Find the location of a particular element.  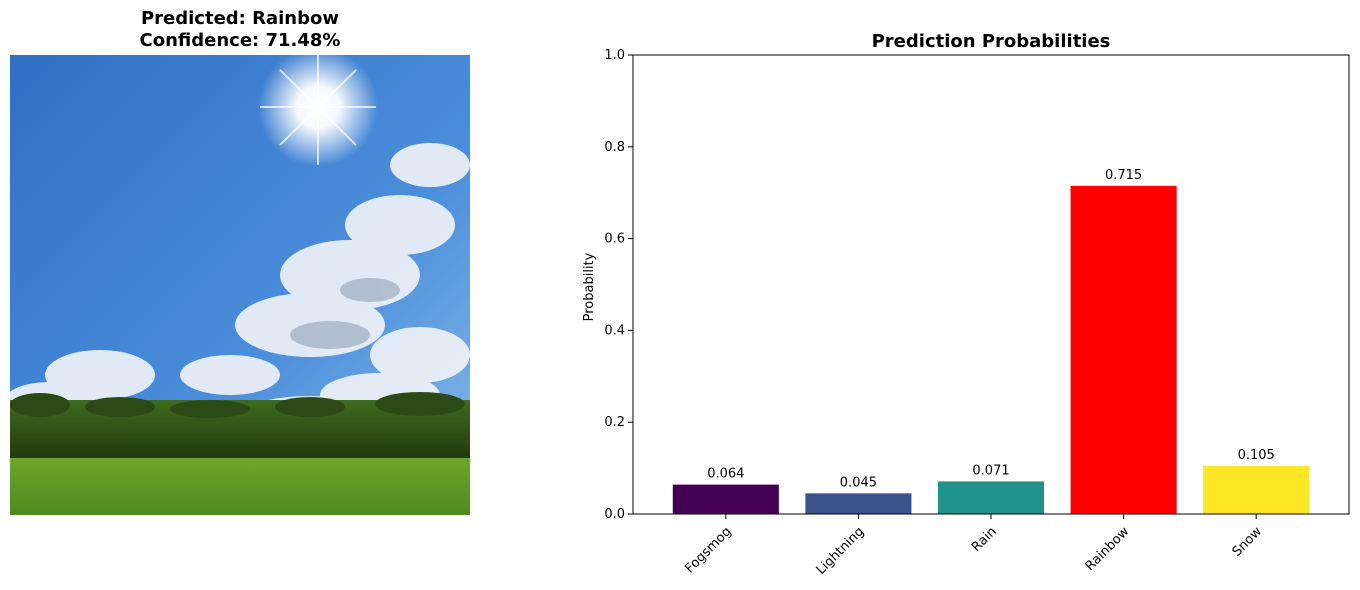

y-tick-label: 0.4 is located at coordinates (614, 330).